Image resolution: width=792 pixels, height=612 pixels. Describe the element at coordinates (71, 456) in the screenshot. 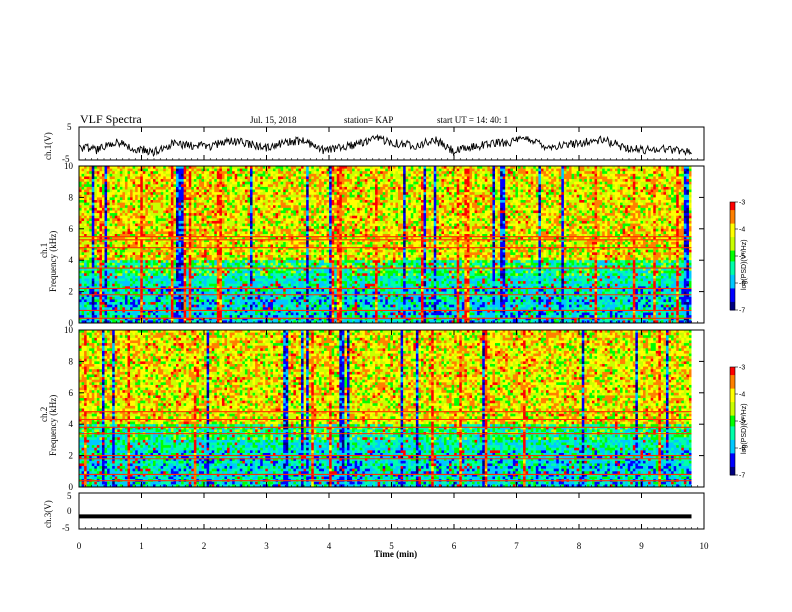

I see `ch2-ytick-label: 2` at that location.